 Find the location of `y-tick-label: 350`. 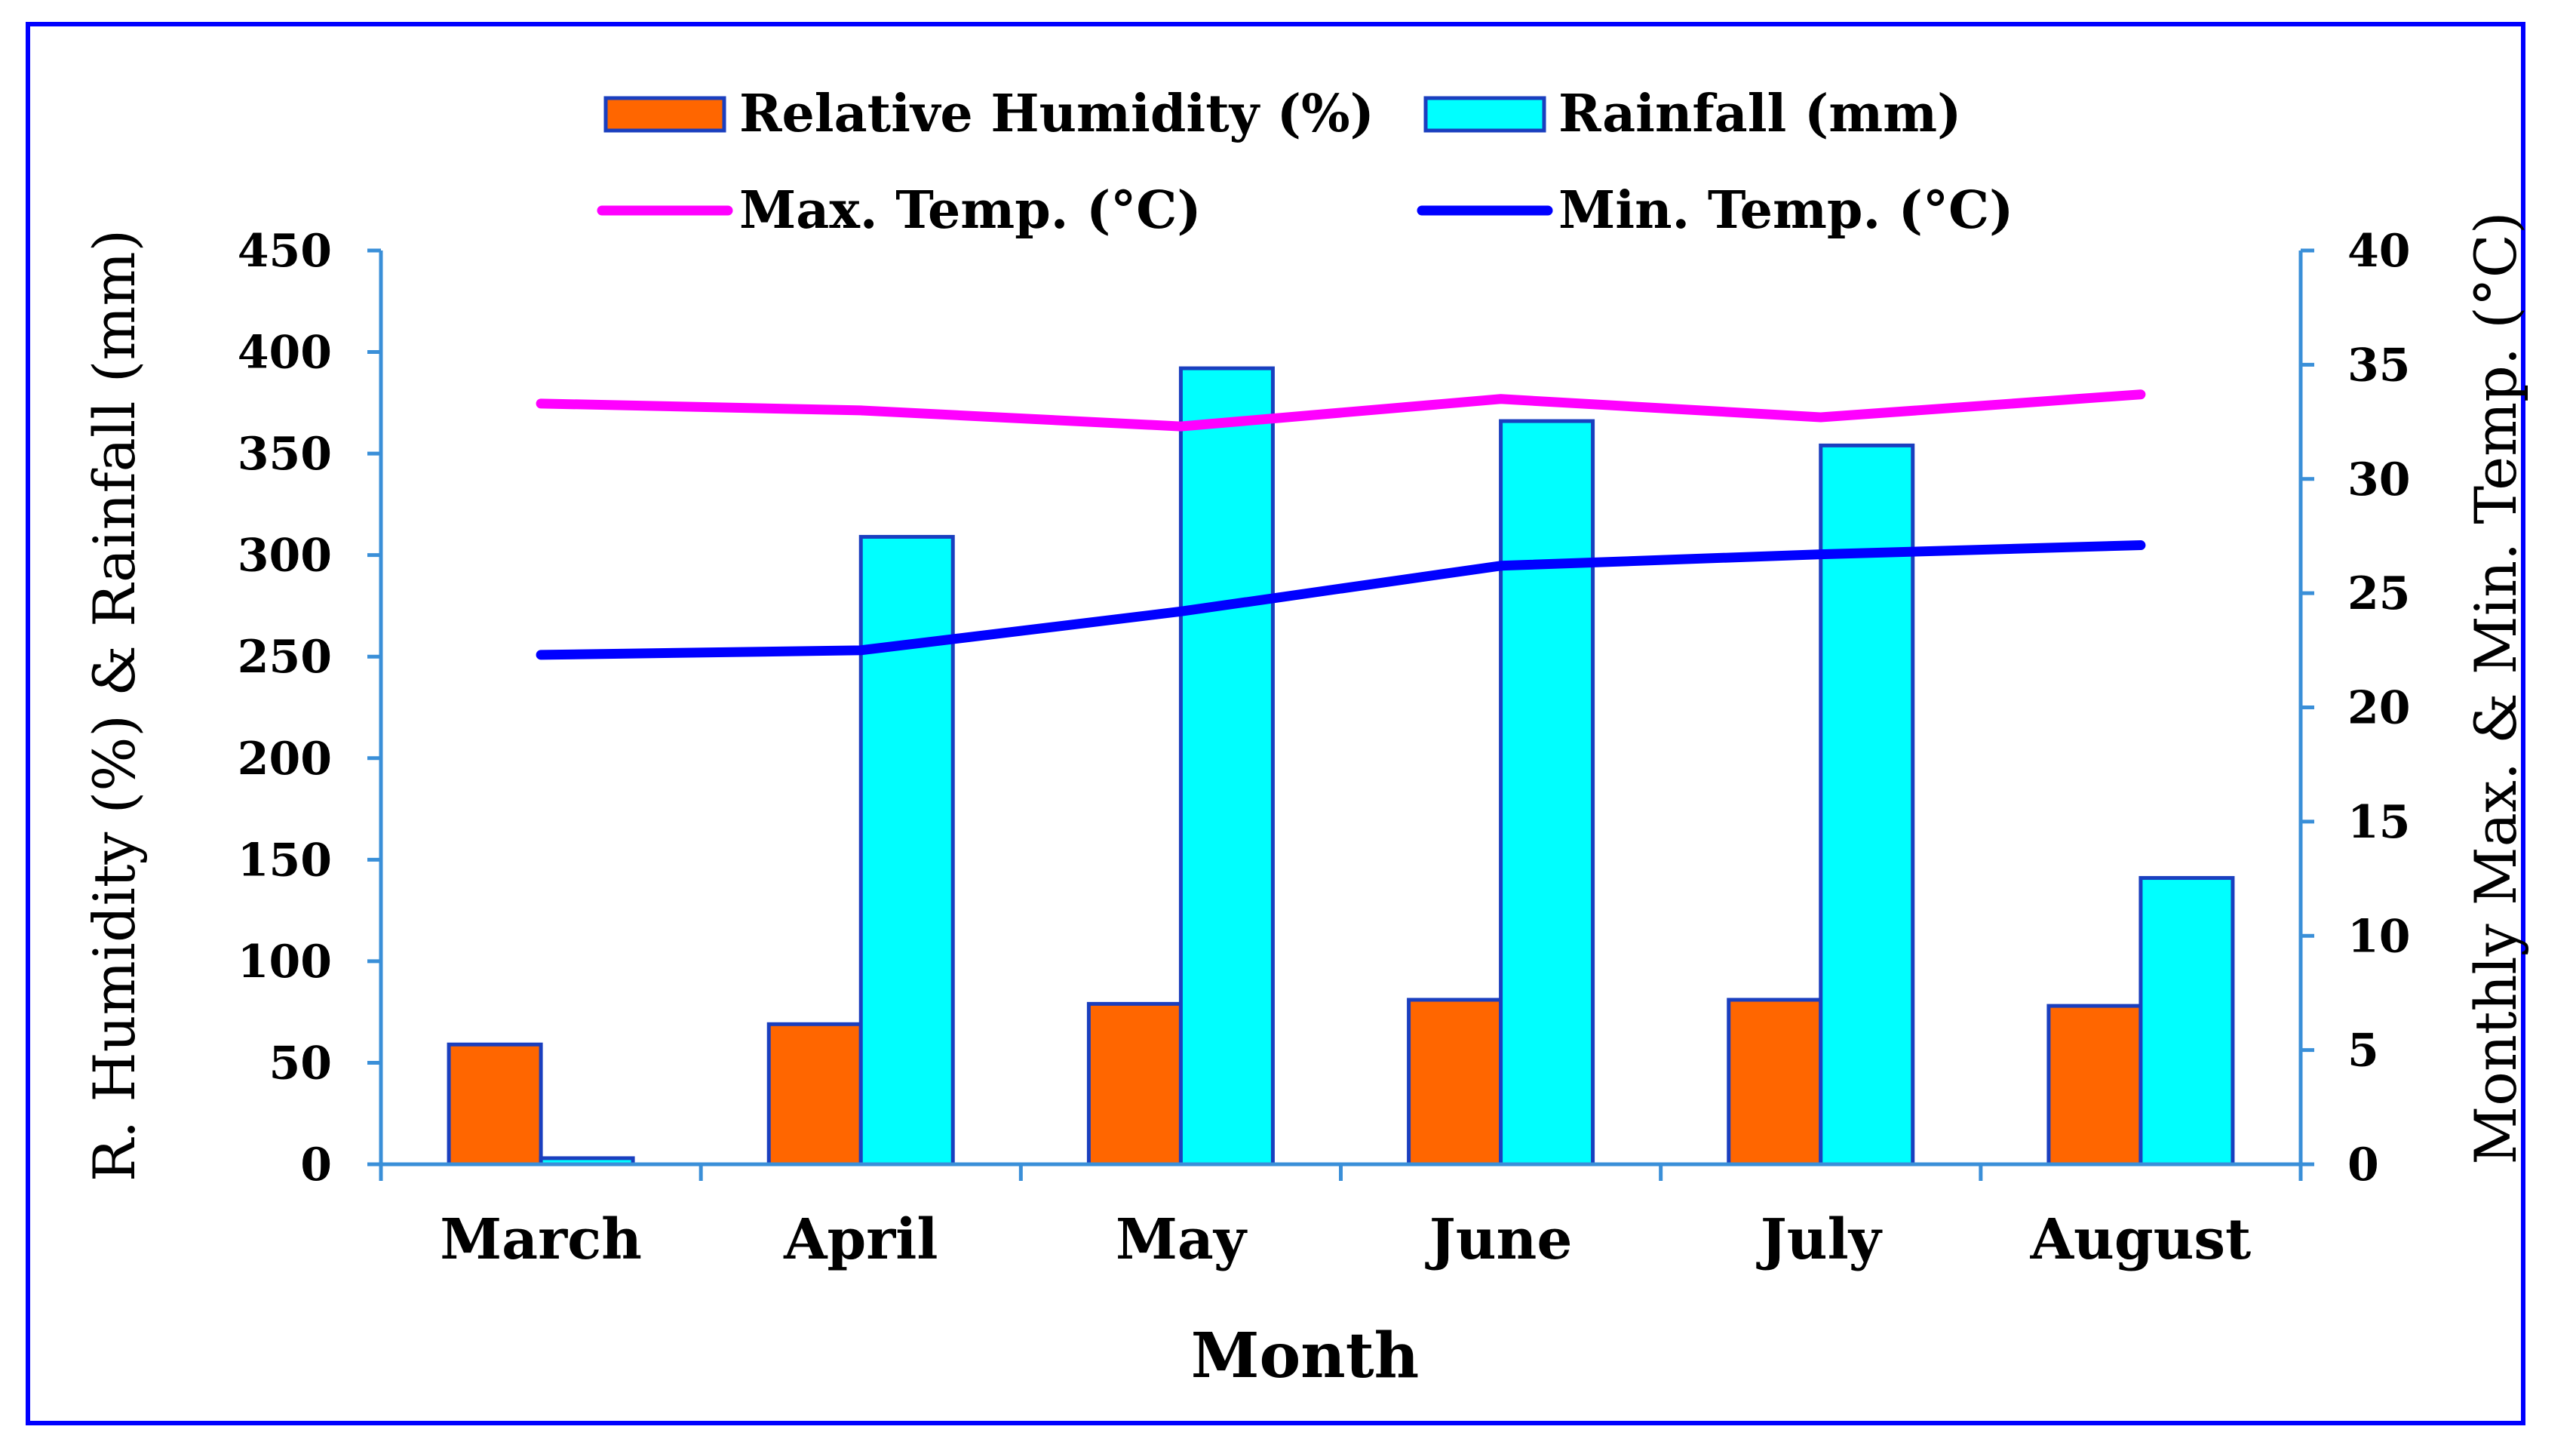

y-tick-label: 350 is located at coordinates (285, 455).